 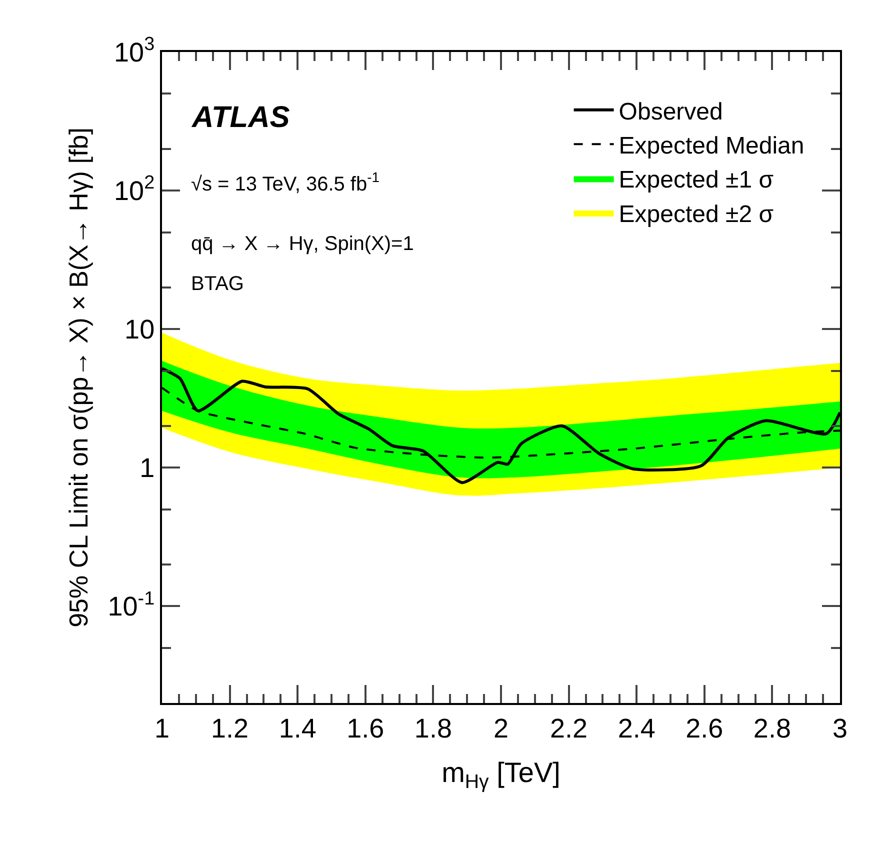 What do you see at coordinates (711, 146) in the screenshot?
I see `legend-label: Expected Median` at bounding box center [711, 146].